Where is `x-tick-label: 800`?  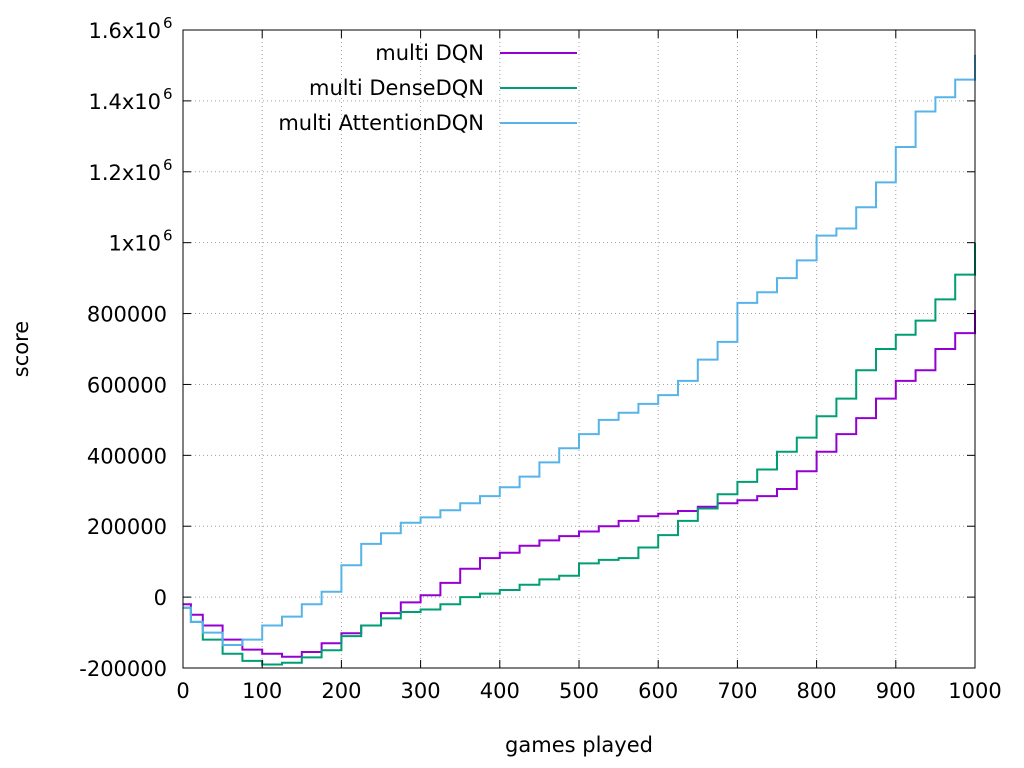
x-tick-label: 800 is located at coordinates (817, 691).